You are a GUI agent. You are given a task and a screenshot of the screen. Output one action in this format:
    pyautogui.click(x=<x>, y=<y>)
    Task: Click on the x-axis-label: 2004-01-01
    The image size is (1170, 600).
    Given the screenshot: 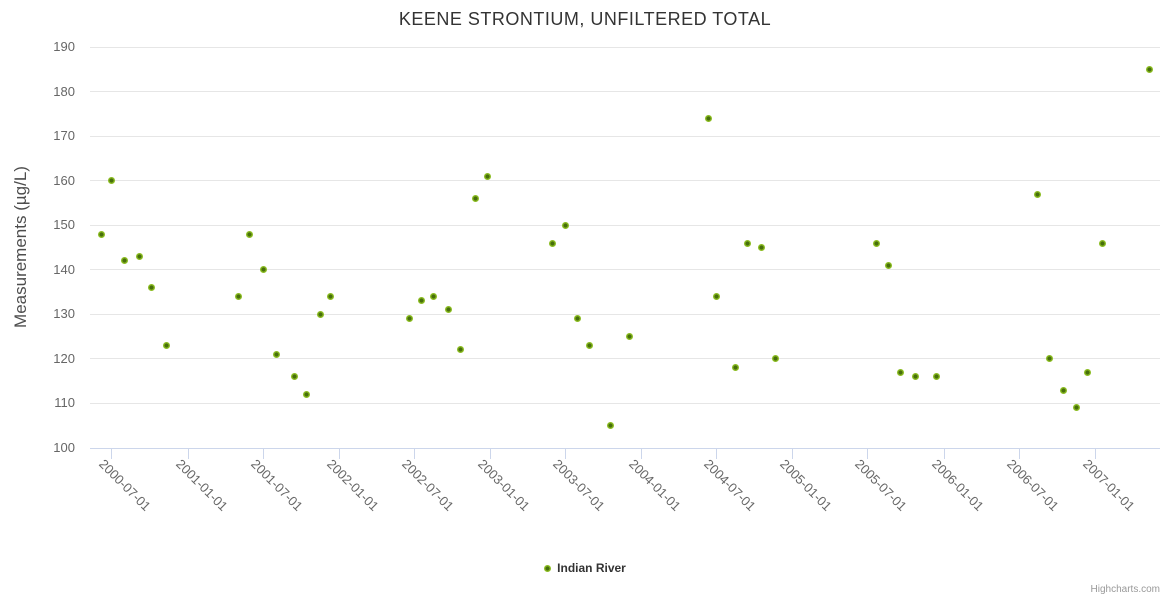 What is the action you would take?
    pyautogui.click(x=655, y=485)
    